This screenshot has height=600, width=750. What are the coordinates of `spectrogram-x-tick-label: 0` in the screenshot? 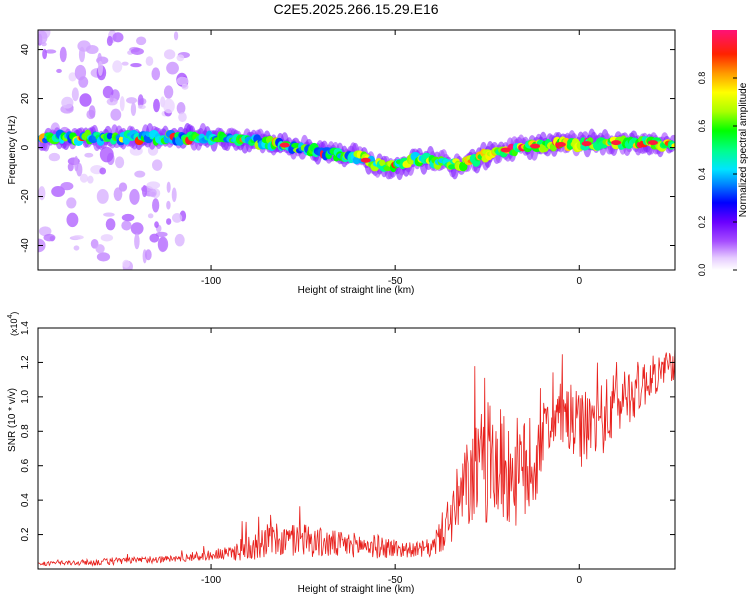 It's located at (579, 281).